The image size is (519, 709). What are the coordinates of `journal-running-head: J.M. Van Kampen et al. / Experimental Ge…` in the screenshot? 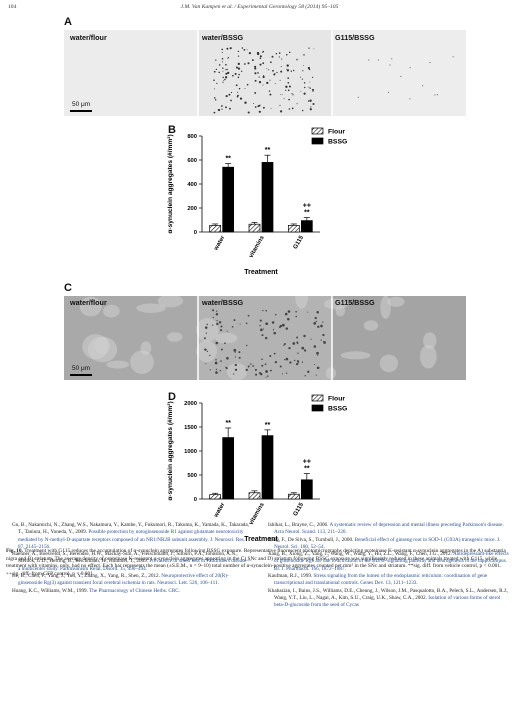 It's located at (259, 7).